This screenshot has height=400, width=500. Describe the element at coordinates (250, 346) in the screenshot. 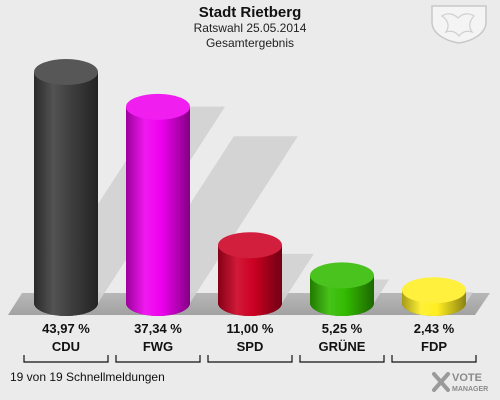

I see `category-label-spd: SPD` at that location.